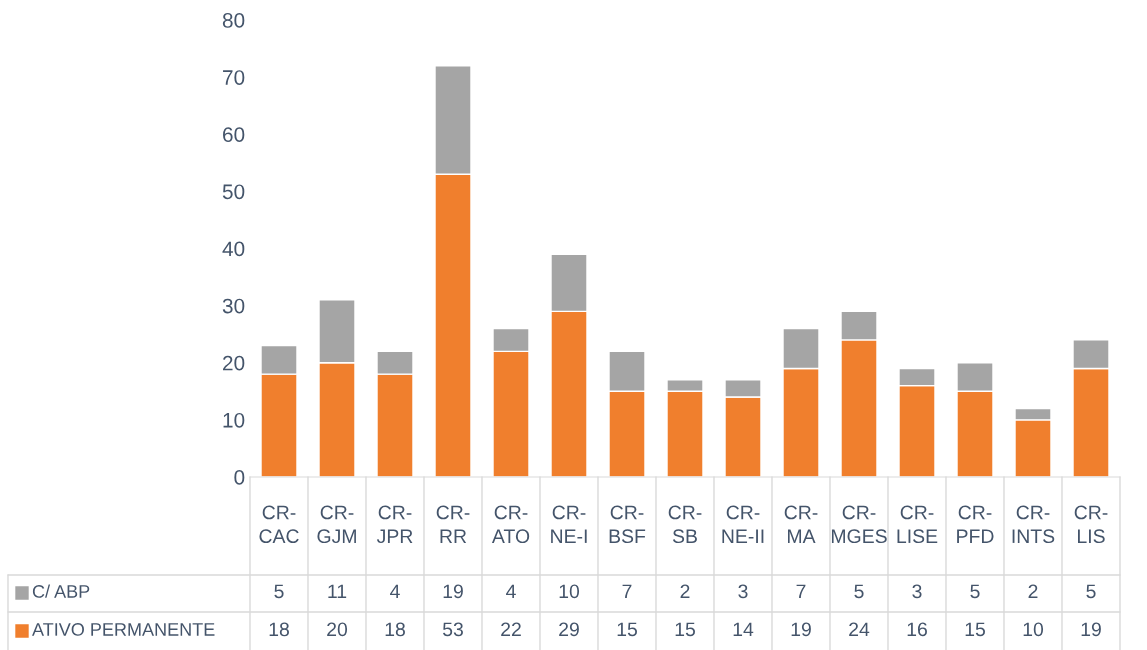 This screenshot has height=650, width=1147. What do you see at coordinates (234, 134) in the screenshot?
I see `y-tick-label: 60` at bounding box center [234, 134].